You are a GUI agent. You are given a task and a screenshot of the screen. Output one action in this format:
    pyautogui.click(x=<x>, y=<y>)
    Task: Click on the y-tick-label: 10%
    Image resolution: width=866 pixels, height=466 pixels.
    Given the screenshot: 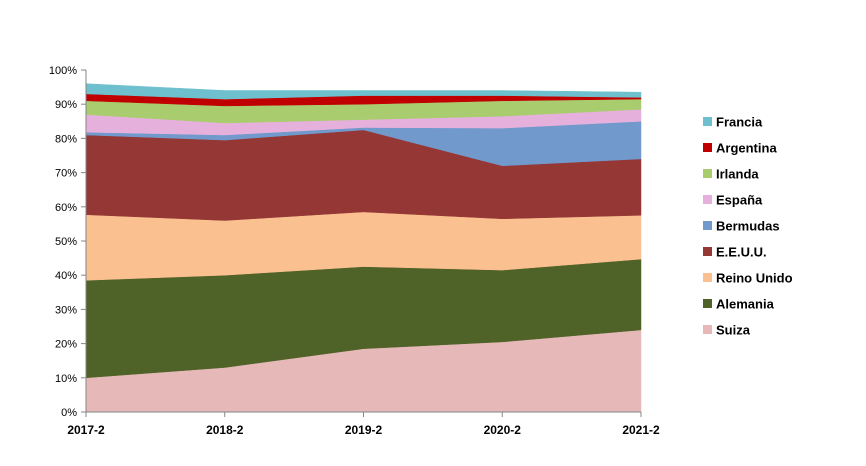 What is the action you would take?
    pyautogui.click(x=66, y=379)
    